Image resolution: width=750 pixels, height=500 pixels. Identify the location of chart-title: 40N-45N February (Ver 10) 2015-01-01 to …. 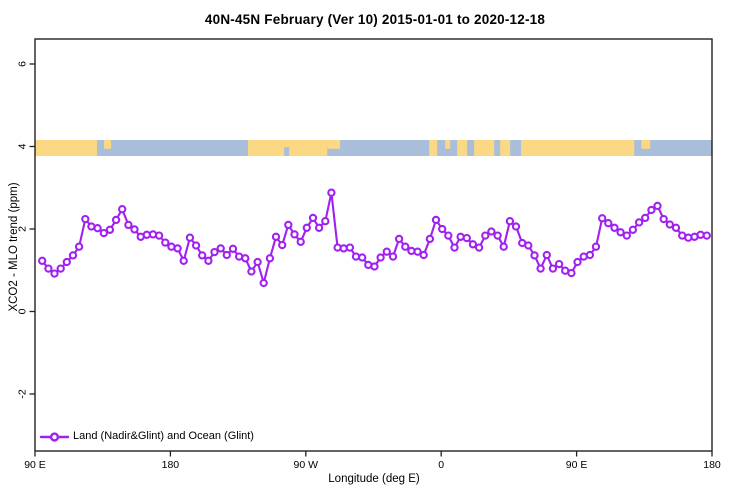
(375, 19).